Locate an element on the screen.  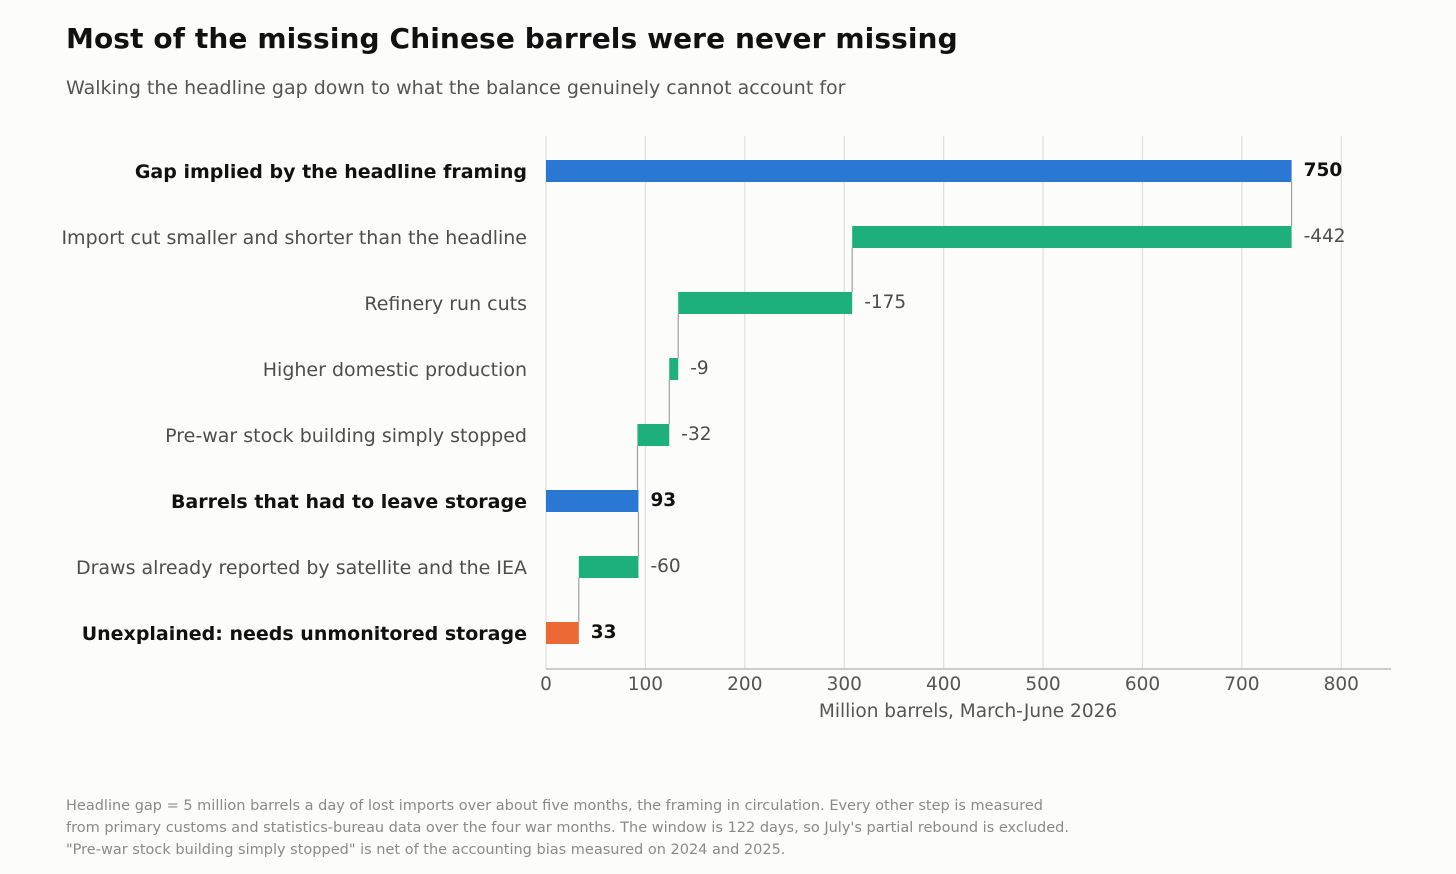
x-tick-label: 0 is located at coordinates (546, 684).